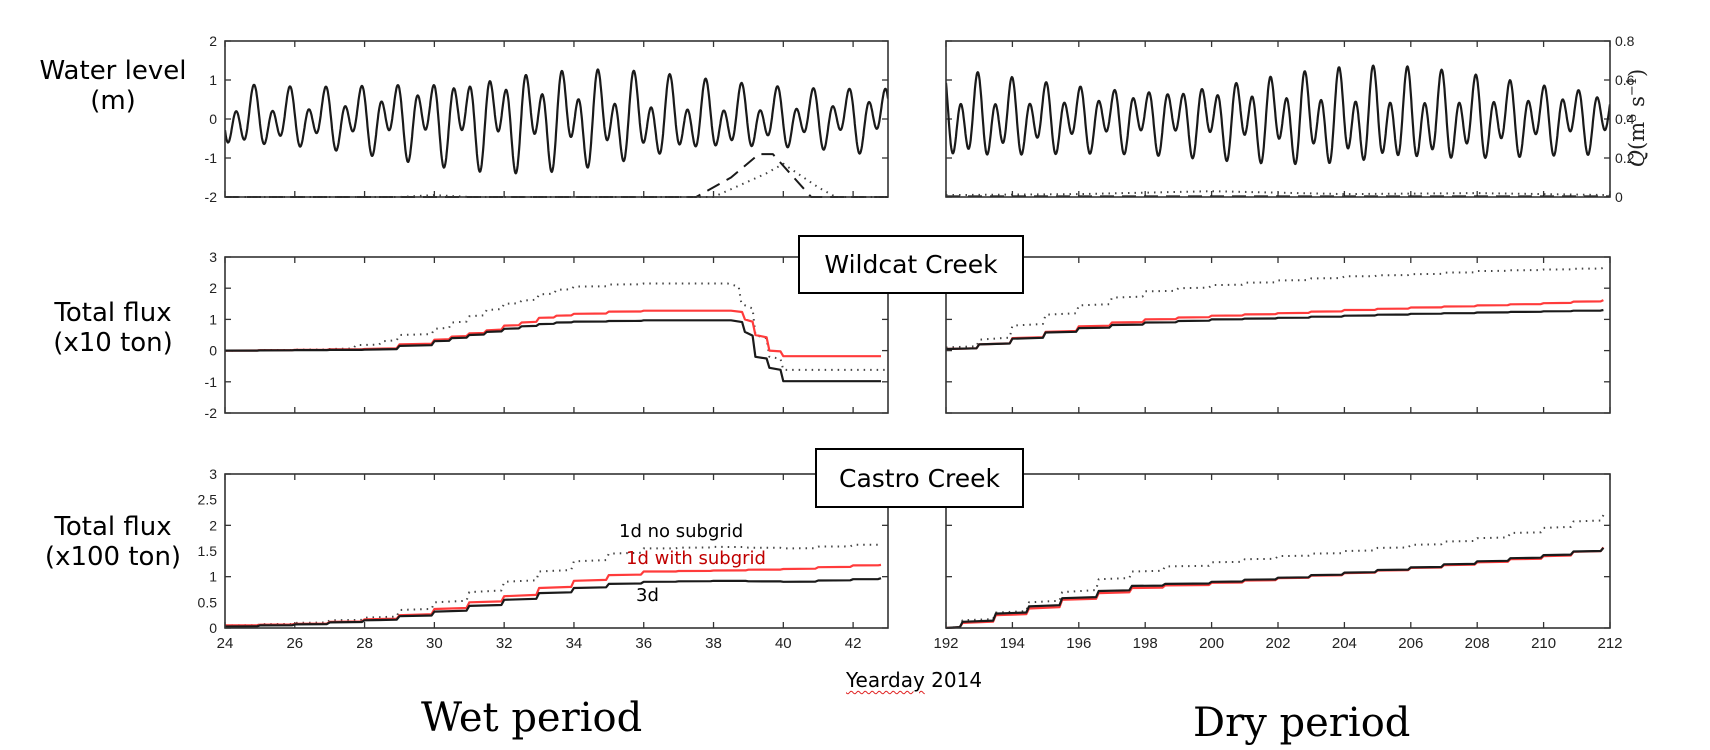 This screenshot has width=1710, height=750. What do you see at coordinates (696, 558) in the screenshot?
I see `annotation-1d-with-subgrid: 1d with subgrid` at bounding box center [696, 558].